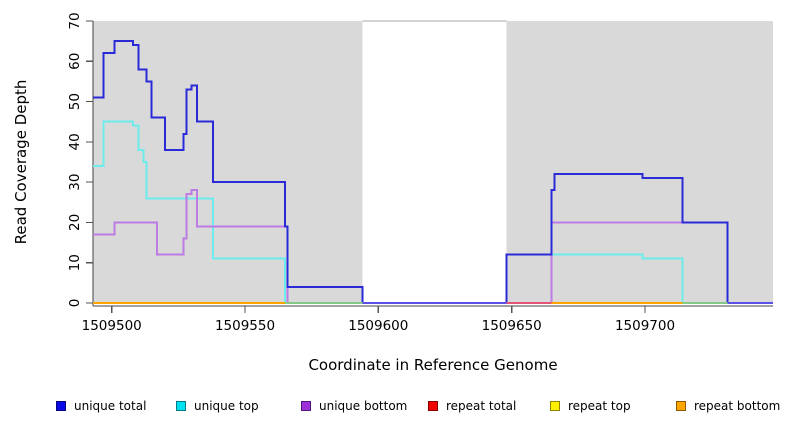 The height and width of the screenshot is (432, 792). What do you see at coordinates (75, 182) in the screenshot?
I see `y-tick-label: 30` at bounding box center [75, 182].